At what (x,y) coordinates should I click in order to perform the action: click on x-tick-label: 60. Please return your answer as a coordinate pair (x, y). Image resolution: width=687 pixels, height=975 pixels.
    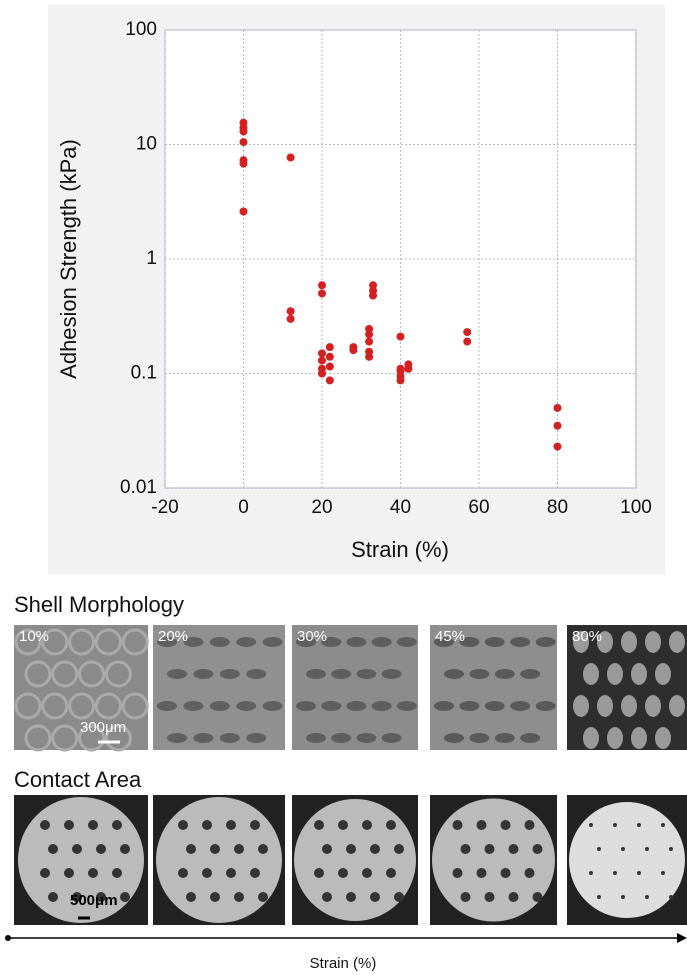
    Looking at the image, I should click on (478, 507).